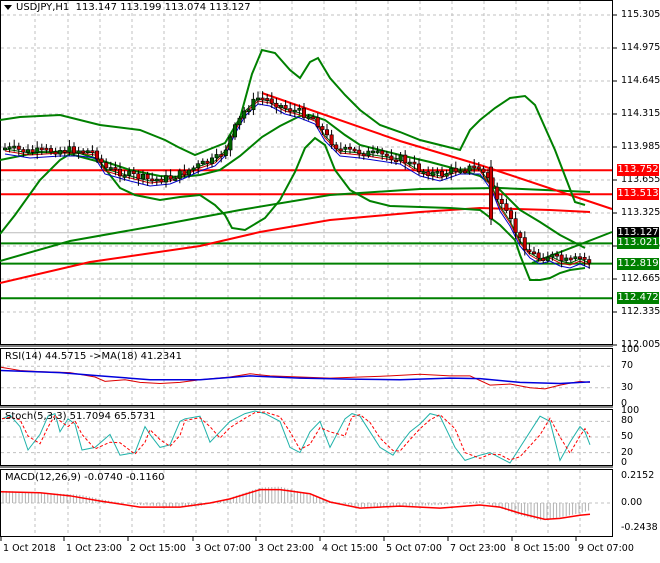 This screenshot has height=563, width=660. Describe the element at coordinates (295, 503) in the screenshot. I see `macd-plot` at that location.